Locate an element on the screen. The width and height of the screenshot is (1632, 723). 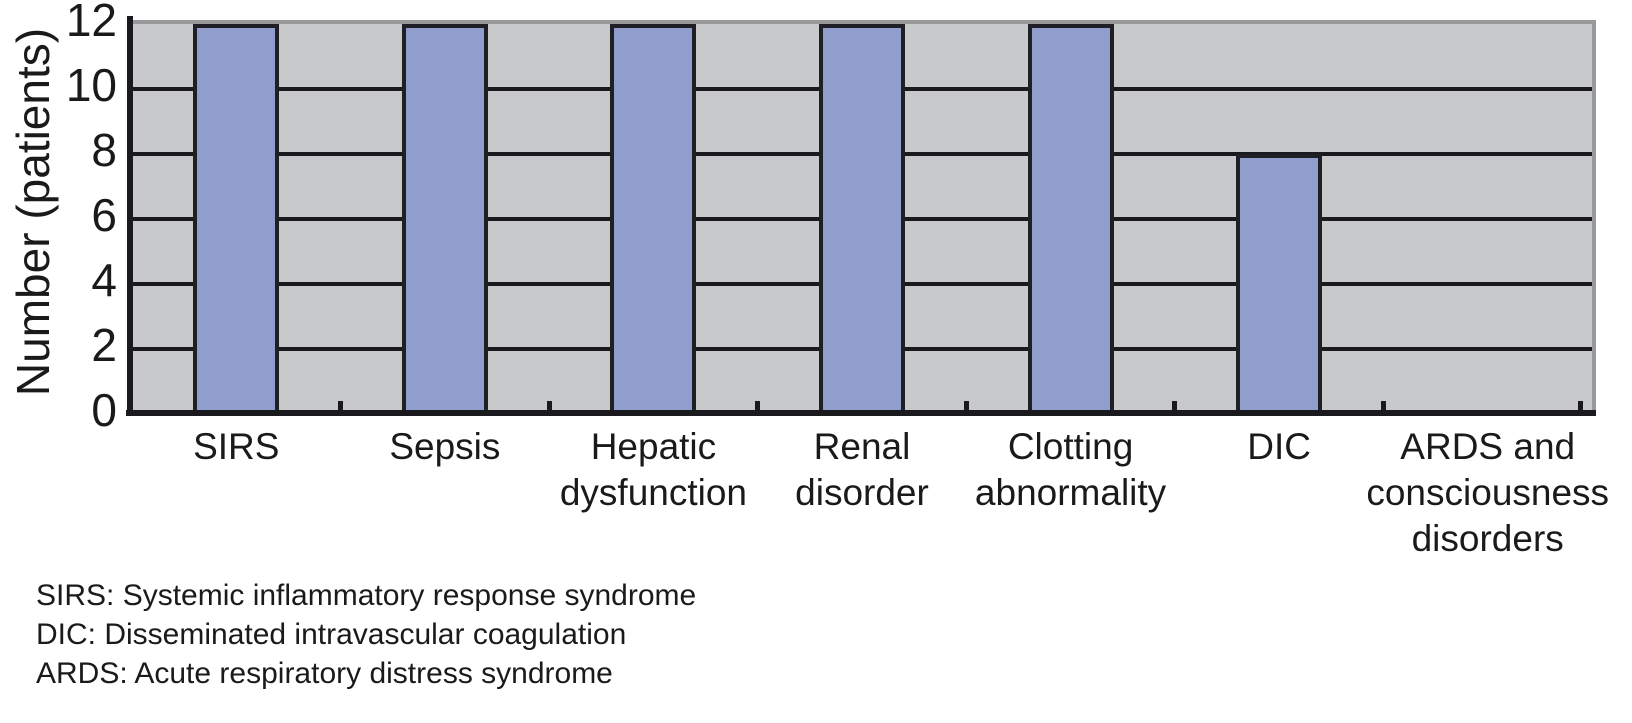
x-category-label: Sepsis is located at coordinates (445, 446).